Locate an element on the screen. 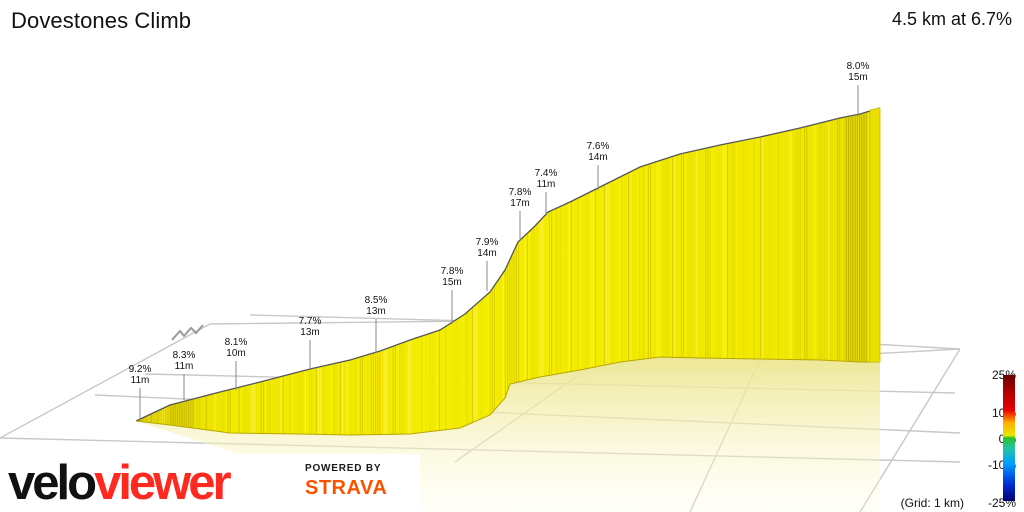 Image resolution: width=1024 pixels, height=512 pixels. annotation-gradient: 8.1% is located at coordinates (236, 342).